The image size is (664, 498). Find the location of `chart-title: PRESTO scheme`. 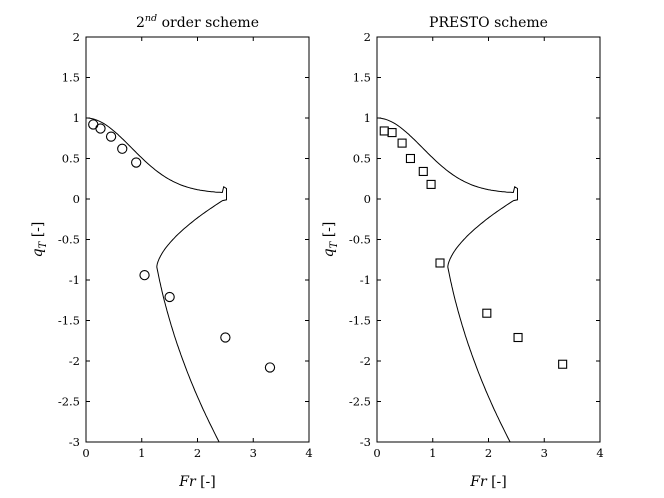

chart-title: PRESTO scheme is located at coordinates (488, 23).